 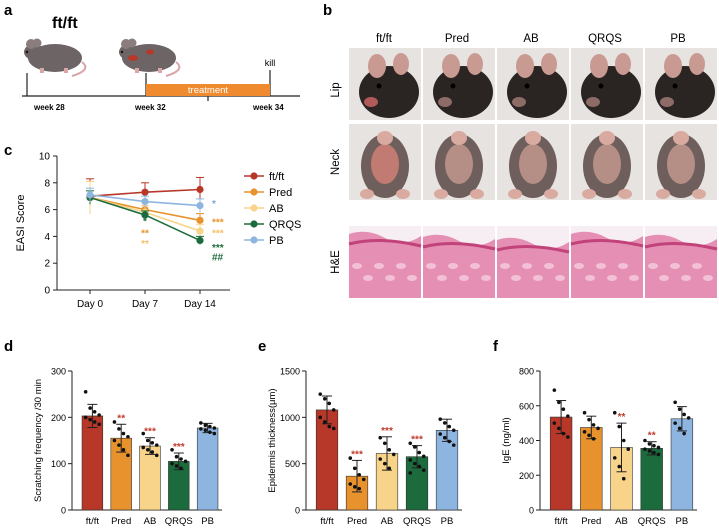 I want to click on x-tick-label: PB, so click(x=682, y=521).